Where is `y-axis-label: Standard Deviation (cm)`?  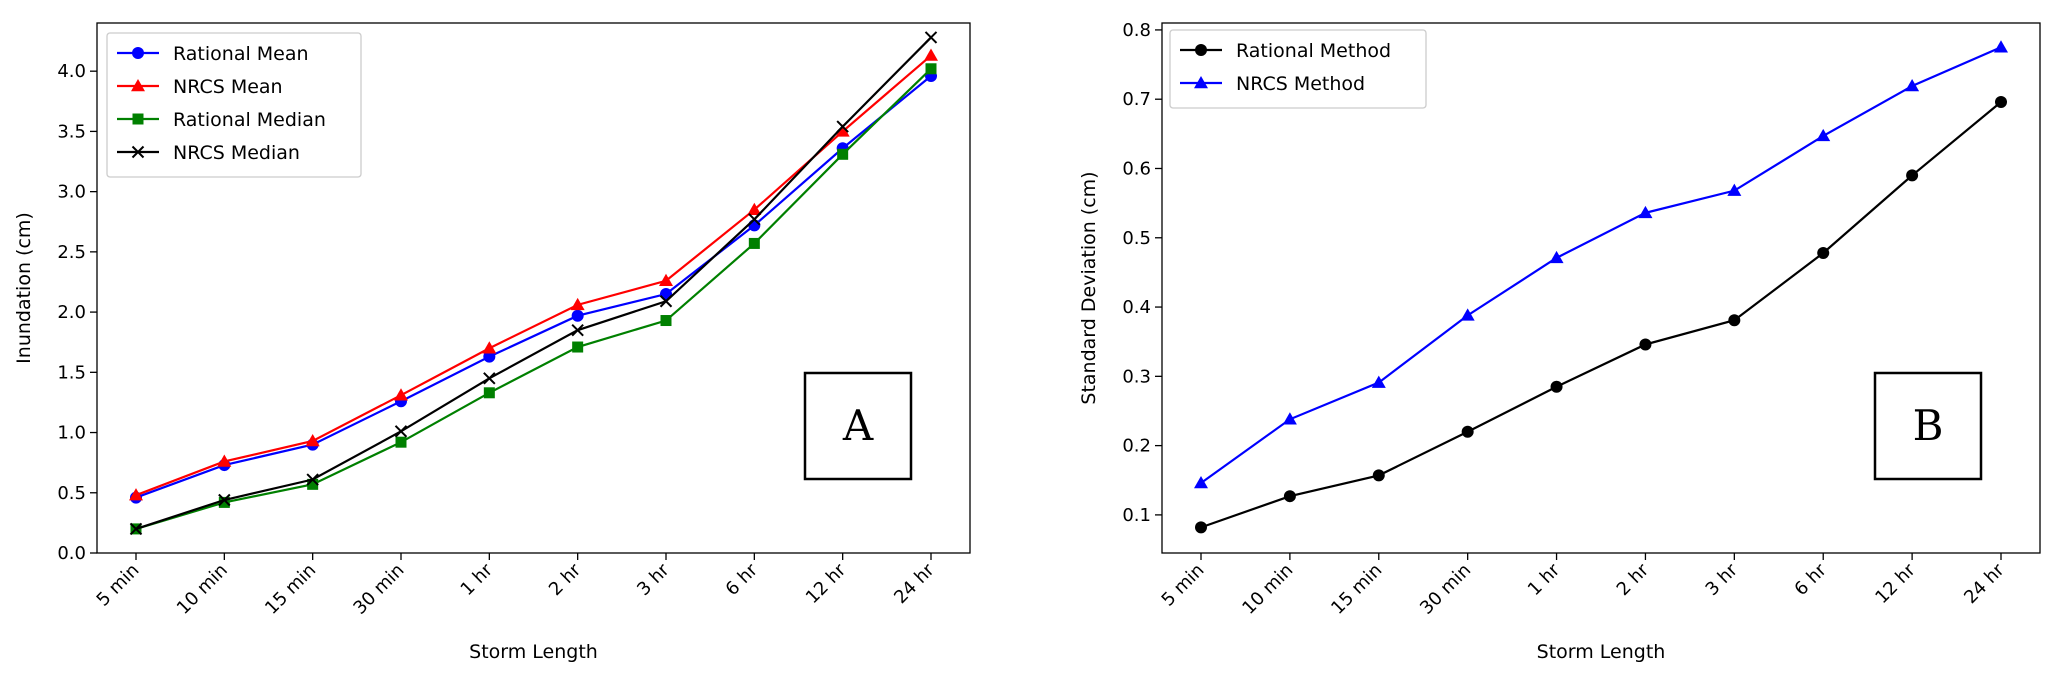 y-axis-label: Standard Deviation (cm) is located at coordinates (1089, 287).